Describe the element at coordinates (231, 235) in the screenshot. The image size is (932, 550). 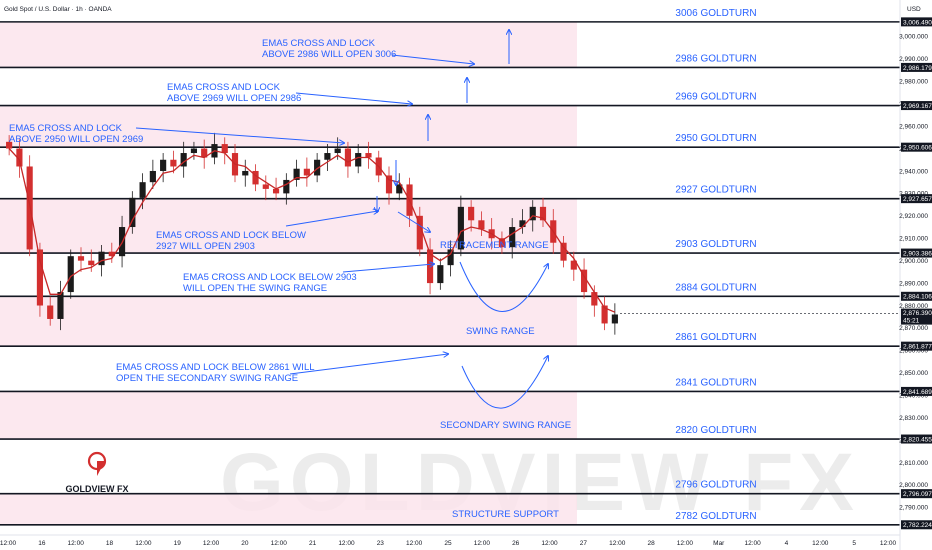
I see `annotation-3-line-0: EMA5 CROSS AND LOCK BELOW` at that location.